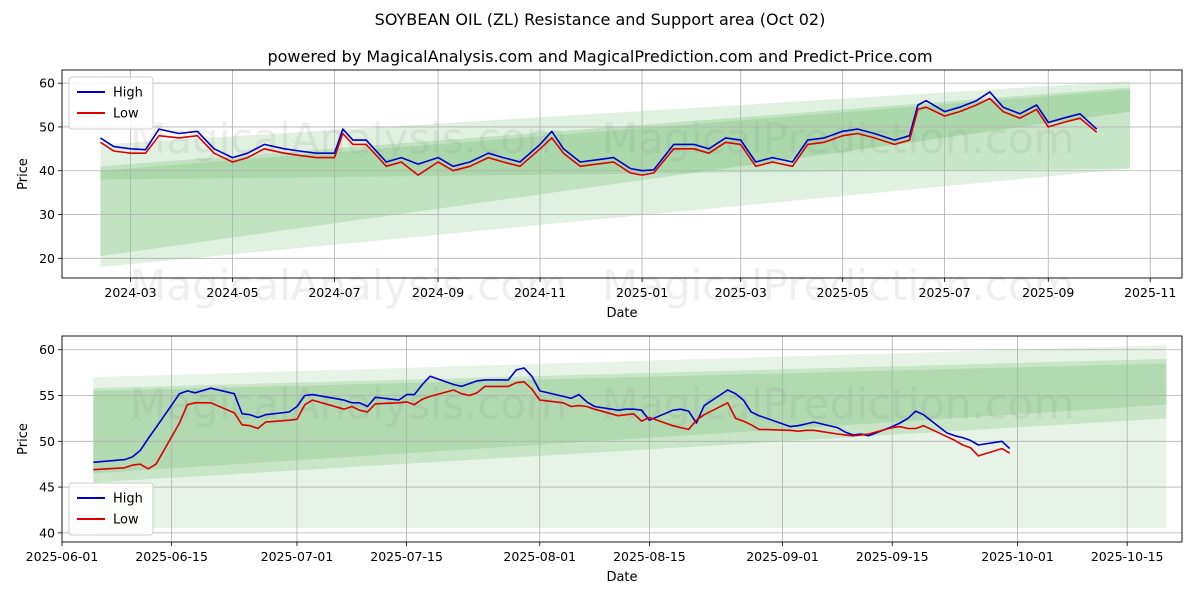  I want to click on x-tick-label: 2025-11, so click(1150, 292).